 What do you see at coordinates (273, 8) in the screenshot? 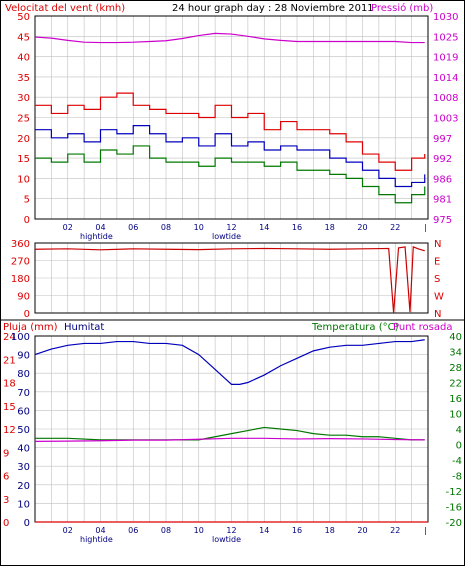
I see `chart-title: 24 hour graph day : 28 Noviembre 2011` at bounding box center [273, 8].